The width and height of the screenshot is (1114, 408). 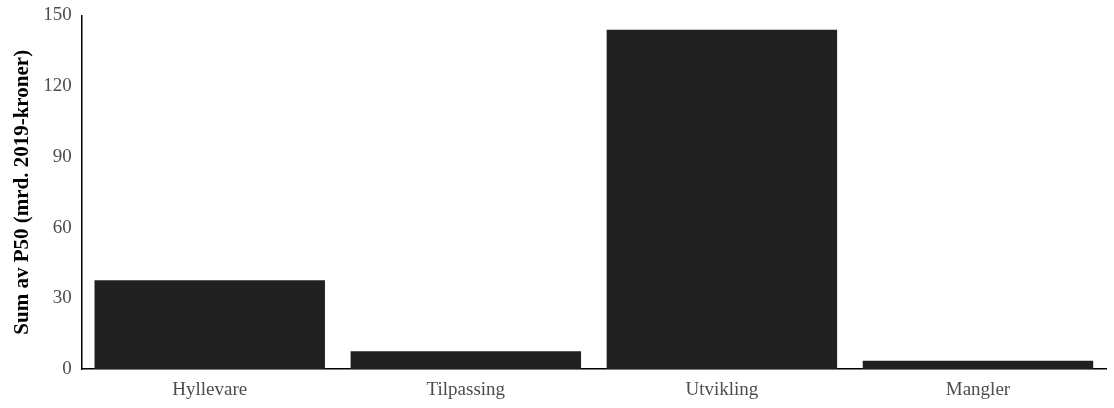 What do you see at coordinates (21, 192) in the screenshot?
I see `y-axis-title: Sum av P50 (mrd. 2019-kroner)` at bounding box center [21, 192].